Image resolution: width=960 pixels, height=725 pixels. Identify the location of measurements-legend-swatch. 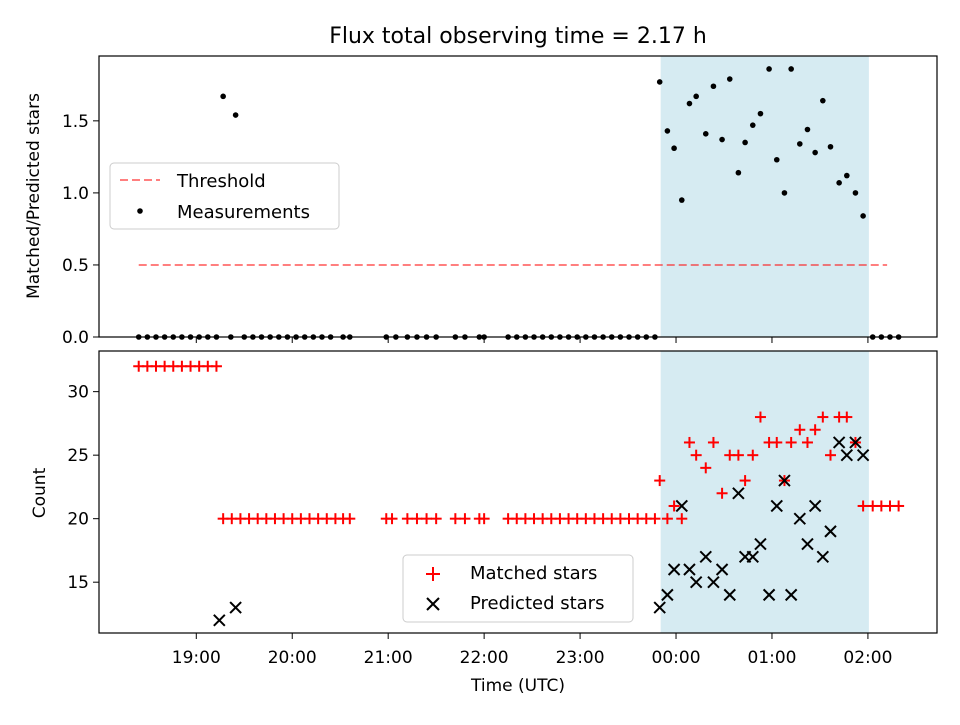
(140, 211).